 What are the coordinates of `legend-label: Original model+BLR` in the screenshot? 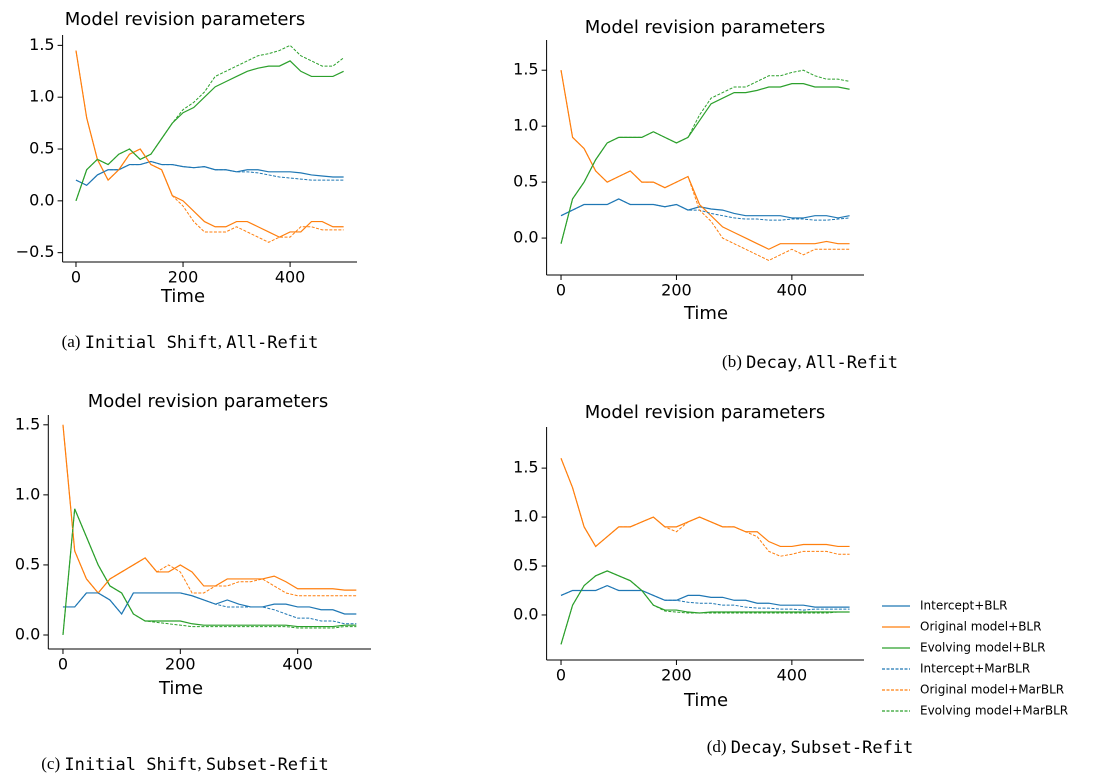 It's located at (980, 627).